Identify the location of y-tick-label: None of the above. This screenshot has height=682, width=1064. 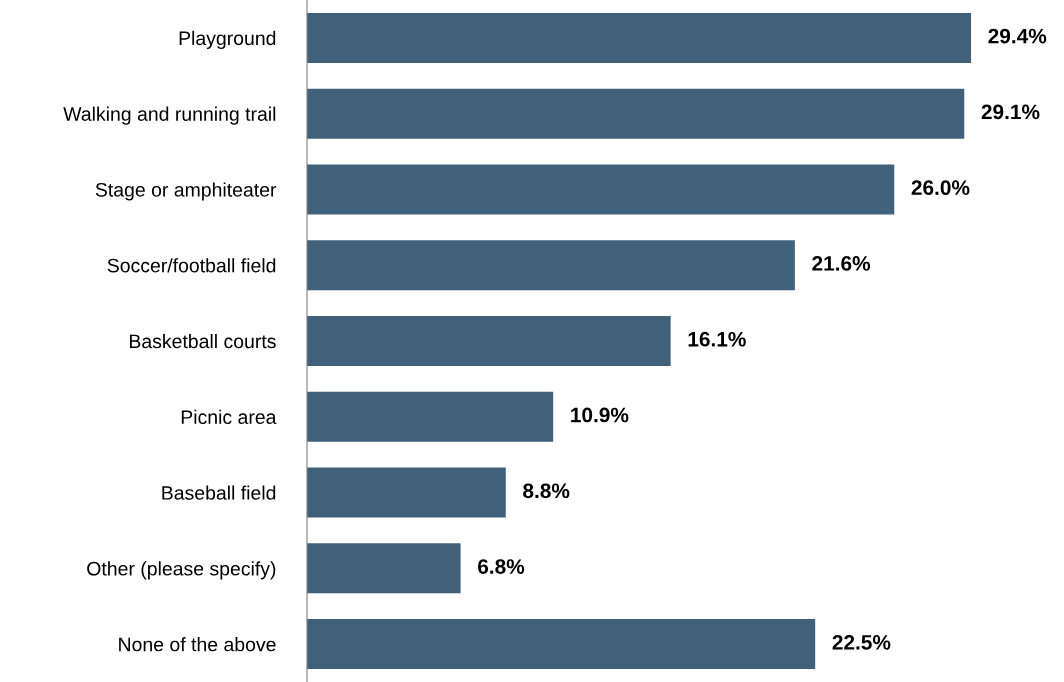
(197, 644).